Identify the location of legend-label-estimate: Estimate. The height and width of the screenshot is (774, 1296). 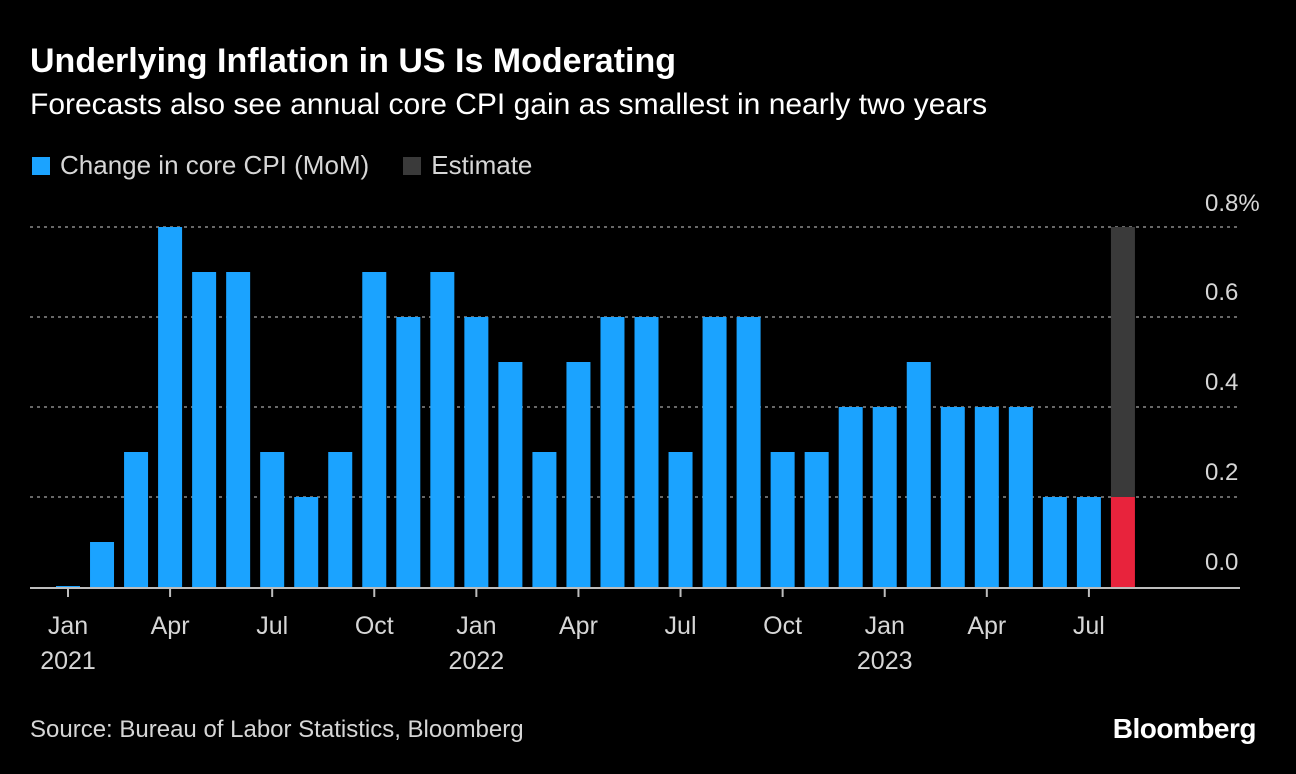
(482, 165).